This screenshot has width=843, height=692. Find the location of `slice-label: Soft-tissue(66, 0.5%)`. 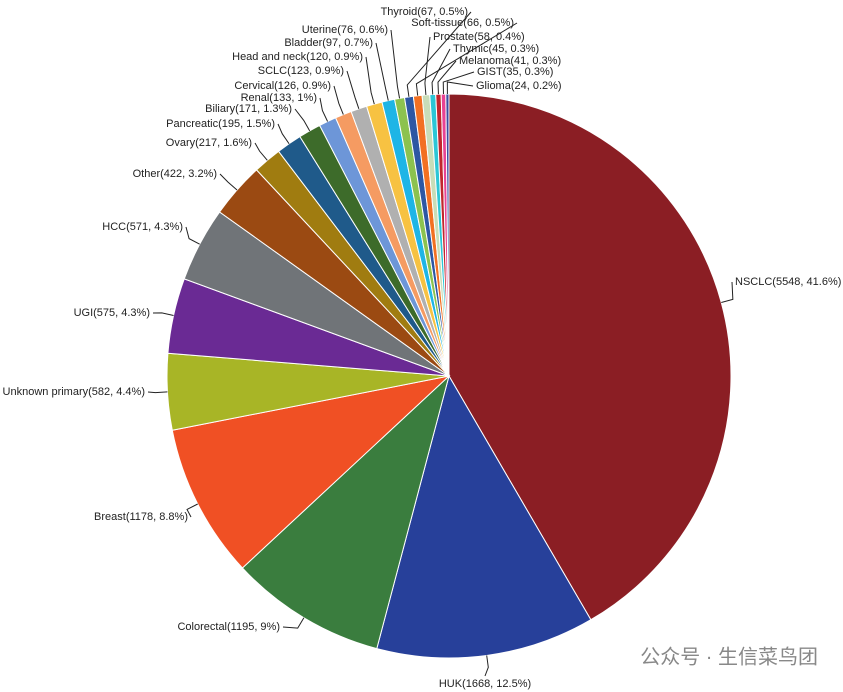

slice-label: Soft-tissue(66, 0.5%) is located at coordinates (462, 23).